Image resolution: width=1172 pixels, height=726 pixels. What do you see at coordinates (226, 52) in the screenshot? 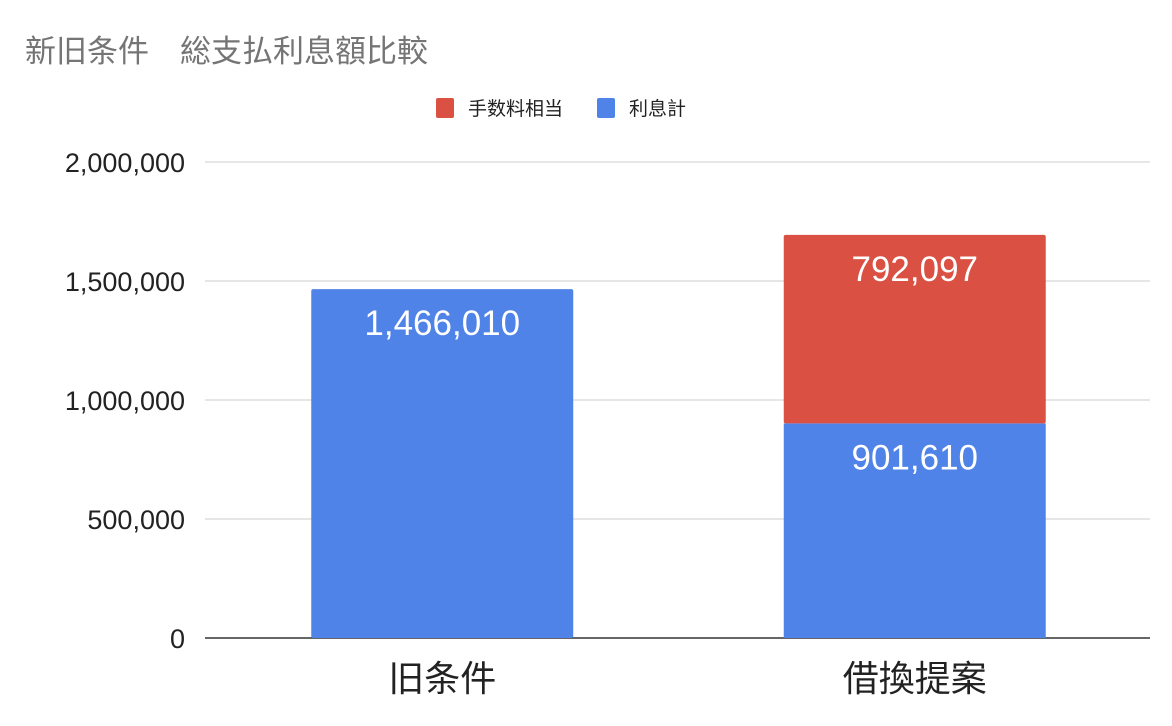
I see `chart-title: 新旧条件 総支払利息額比較` at bounding box center [226, 52].